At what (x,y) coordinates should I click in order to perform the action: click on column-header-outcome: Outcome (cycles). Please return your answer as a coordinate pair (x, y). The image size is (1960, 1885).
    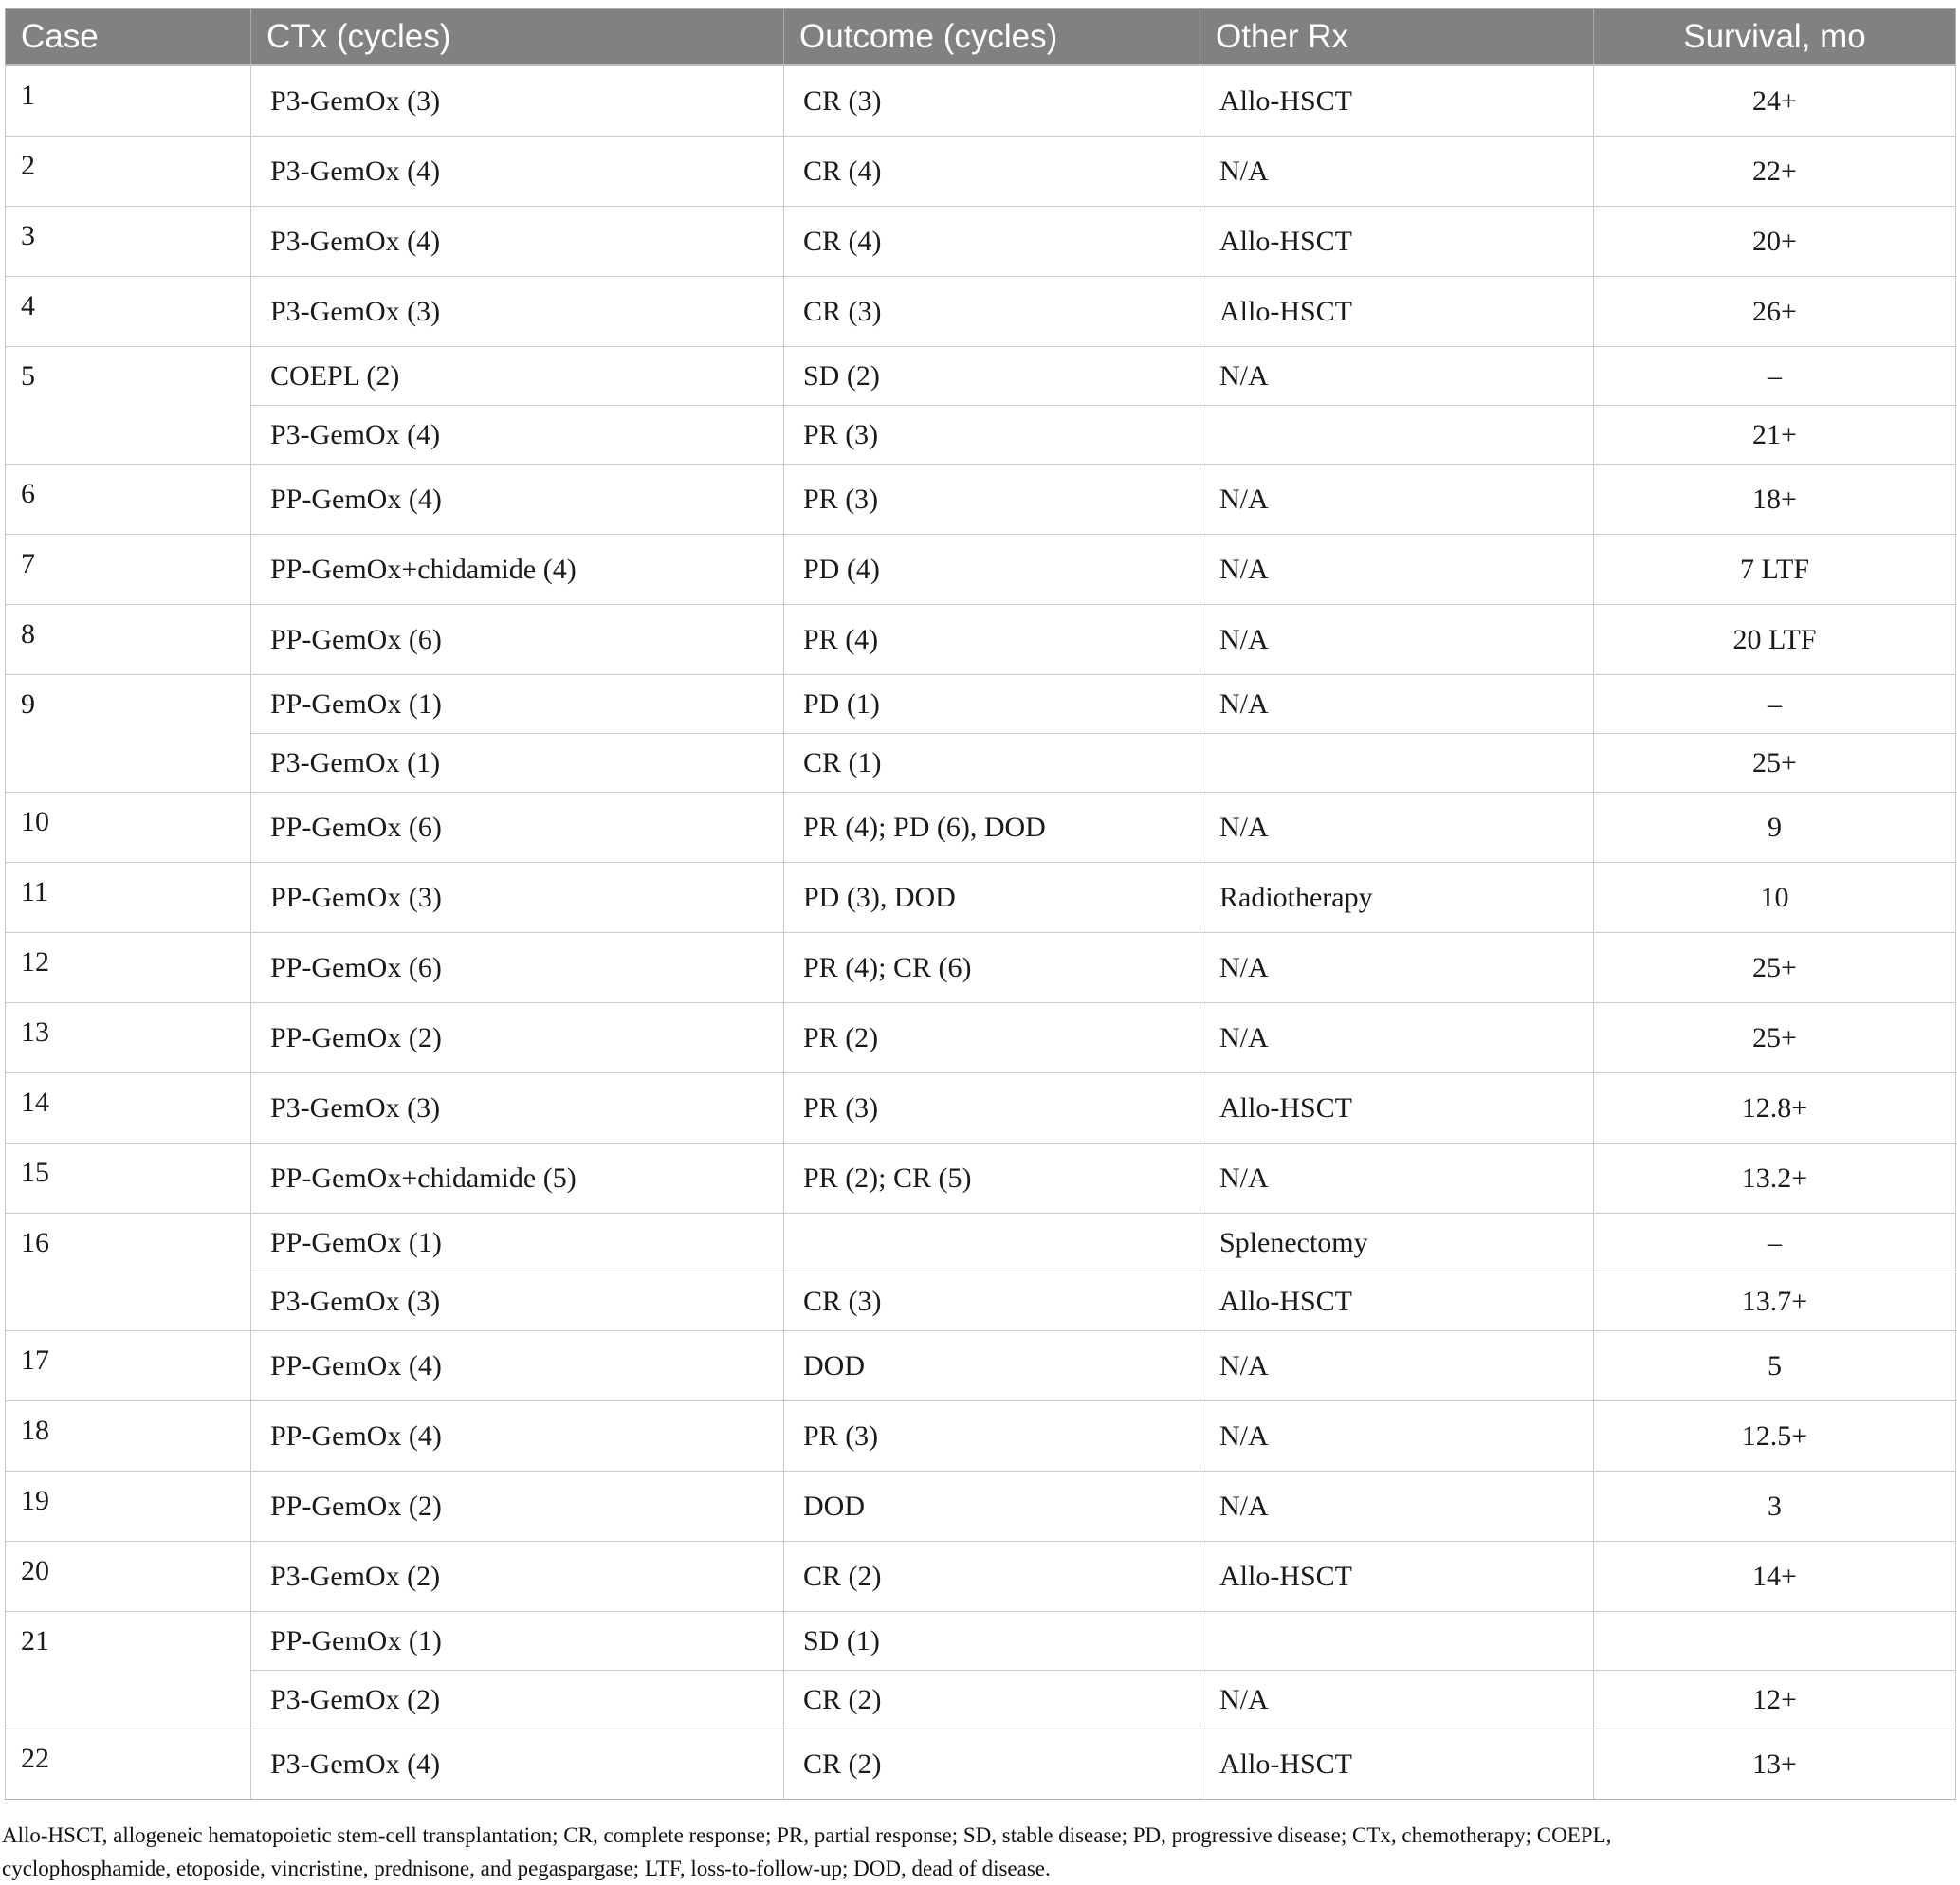
    Looking at the image, I should click on (991, 37).